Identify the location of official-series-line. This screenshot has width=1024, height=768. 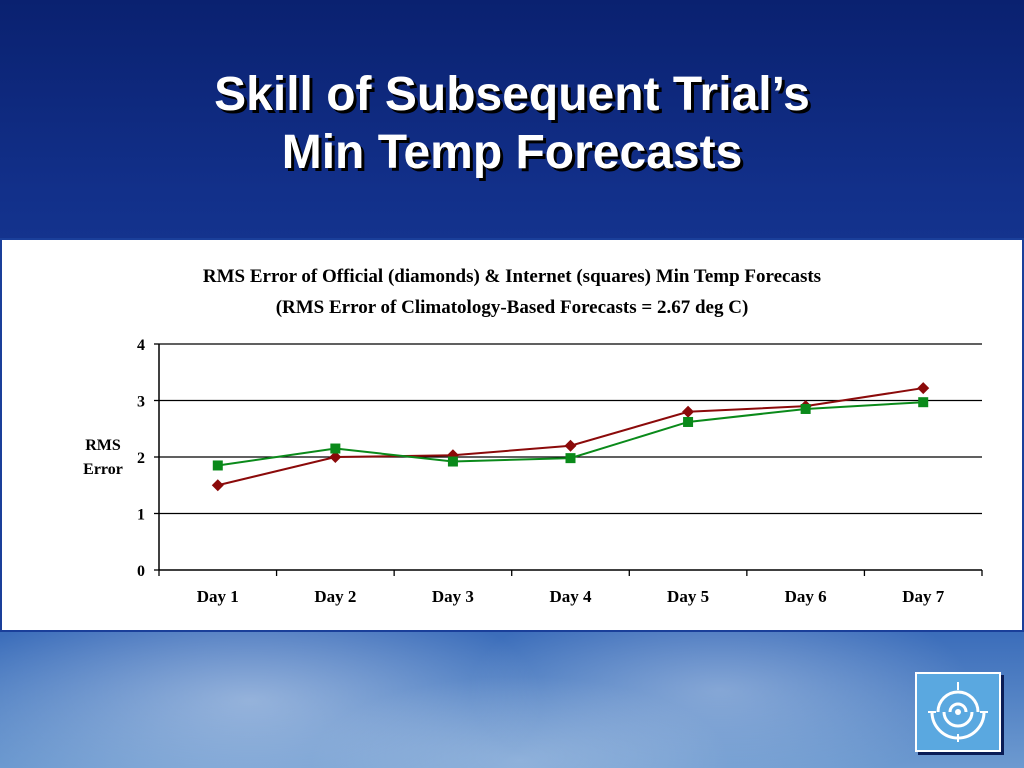
(570, 437).